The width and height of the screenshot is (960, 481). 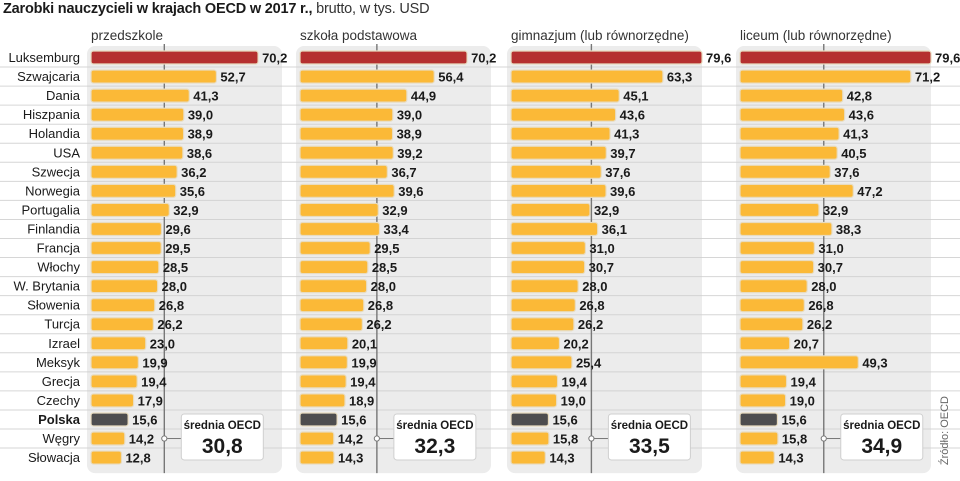 What do you see at coordinates (816, 35) in the screenshot?
I see `panel-title: liceum (lub równorzędne)` at bounding box center [816, 35].